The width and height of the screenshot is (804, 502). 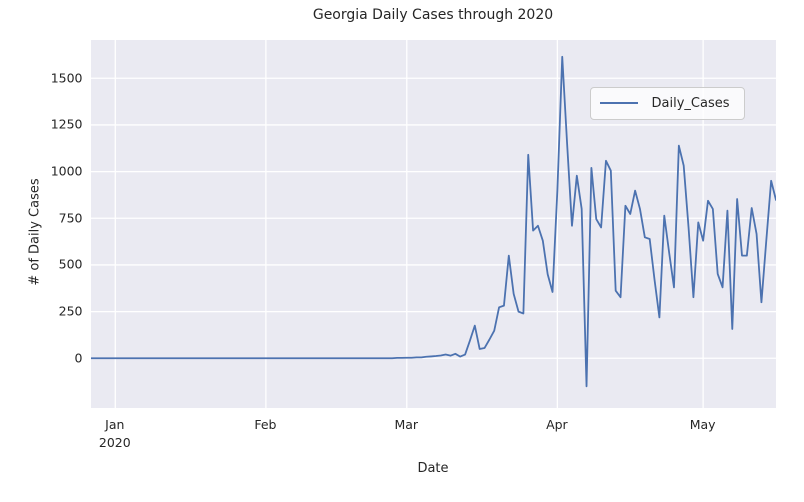 I want to click on legend-series-label: Daily_Cases, so click(x=690, y=103).